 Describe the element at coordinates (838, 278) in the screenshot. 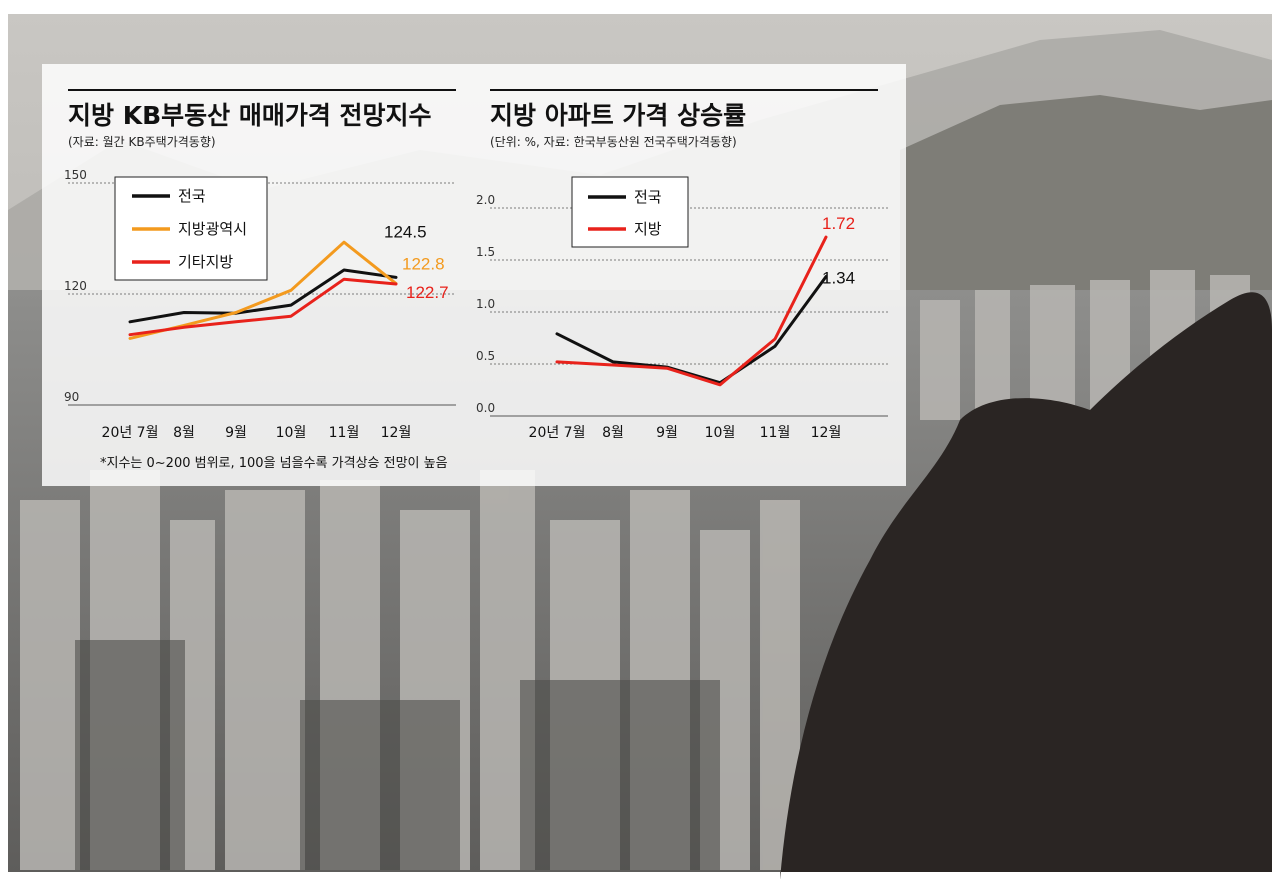

I see `data-label: 1.34` at that location.